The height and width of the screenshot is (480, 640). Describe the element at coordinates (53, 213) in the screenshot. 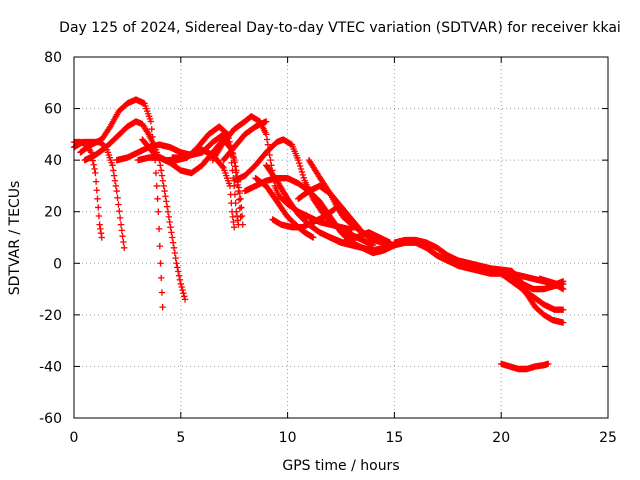

I see `y-tick-label: 20` at that location.